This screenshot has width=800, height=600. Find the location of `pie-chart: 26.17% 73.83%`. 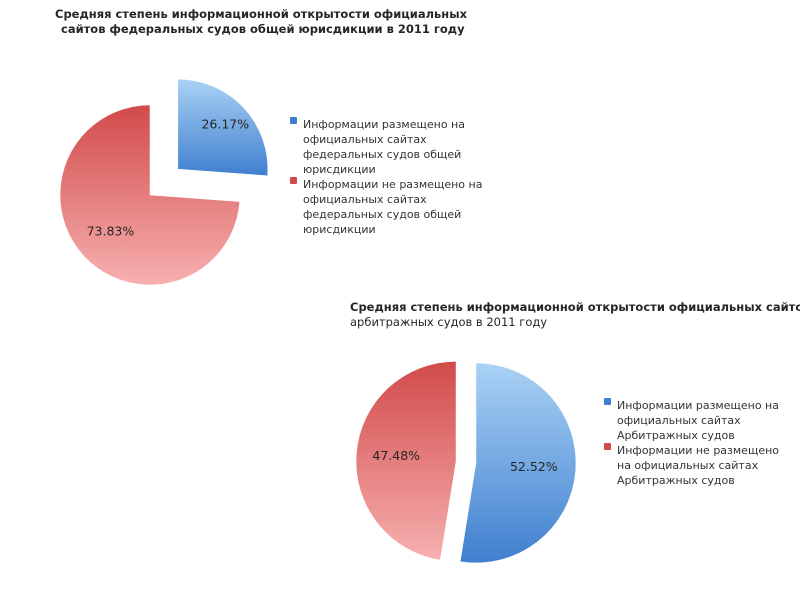

pie-chart: 26.17% 73.83% is located at coordinates (164, 182).